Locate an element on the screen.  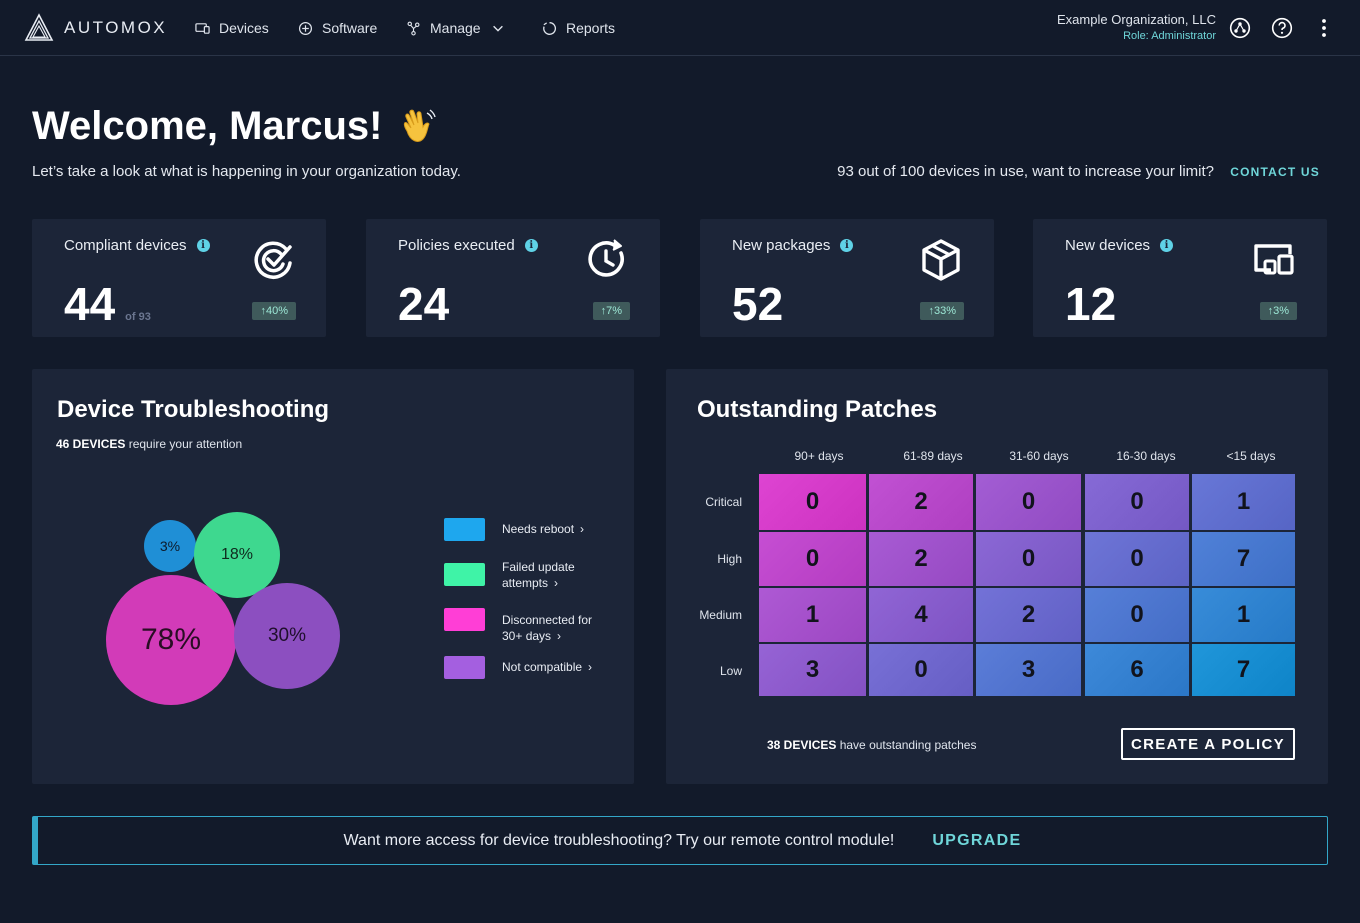
nav-software: Software is located at coordinates (337, 28).